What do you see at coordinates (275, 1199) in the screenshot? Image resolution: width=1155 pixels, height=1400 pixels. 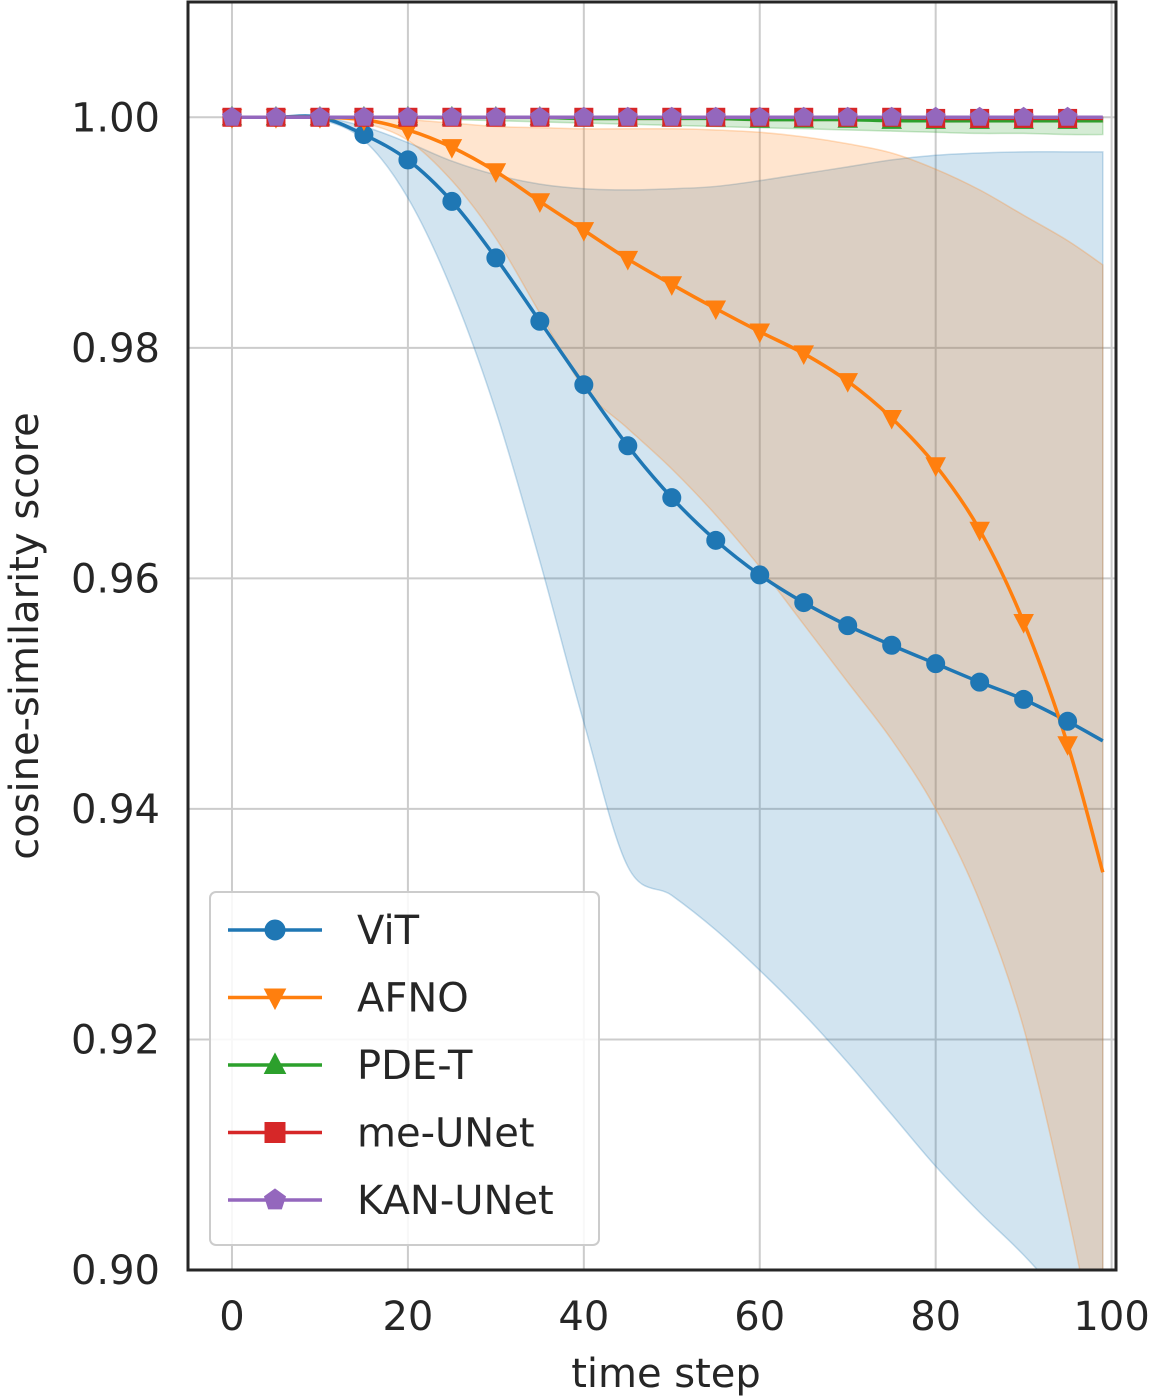 I see `legend-marker-kan-unet` at bounding box center [275, 1199].